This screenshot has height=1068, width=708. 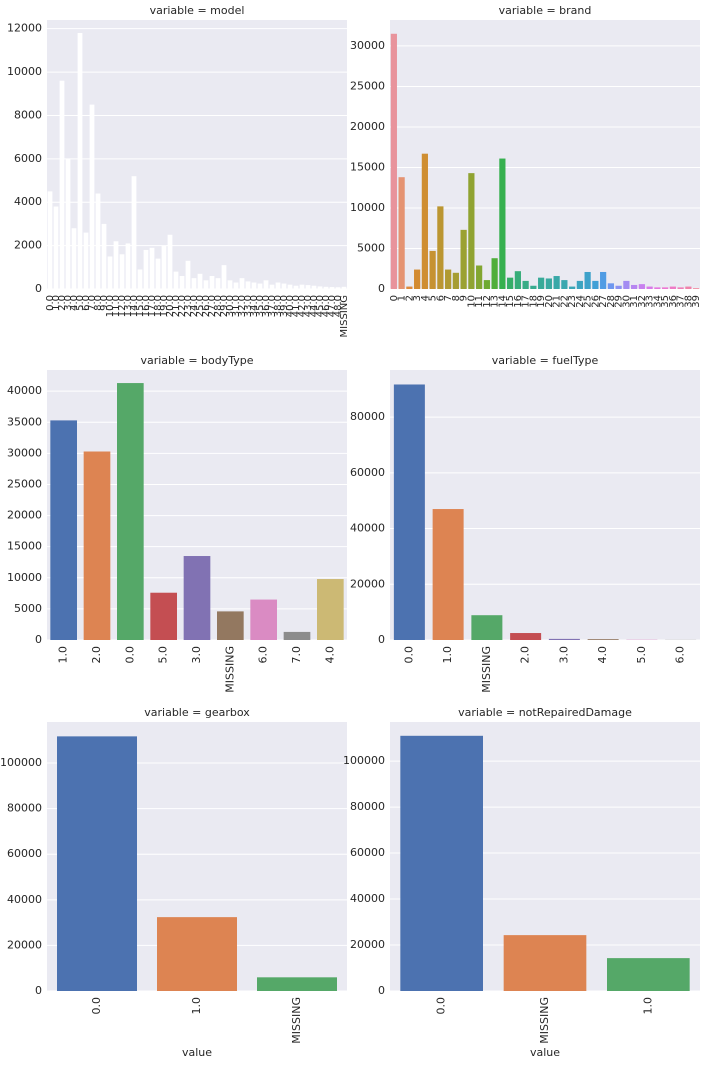 What do you see at coordinates (367, 85) in the screenshot?
I see `y-tick-label: 25000` at bounding box center [367, 85].